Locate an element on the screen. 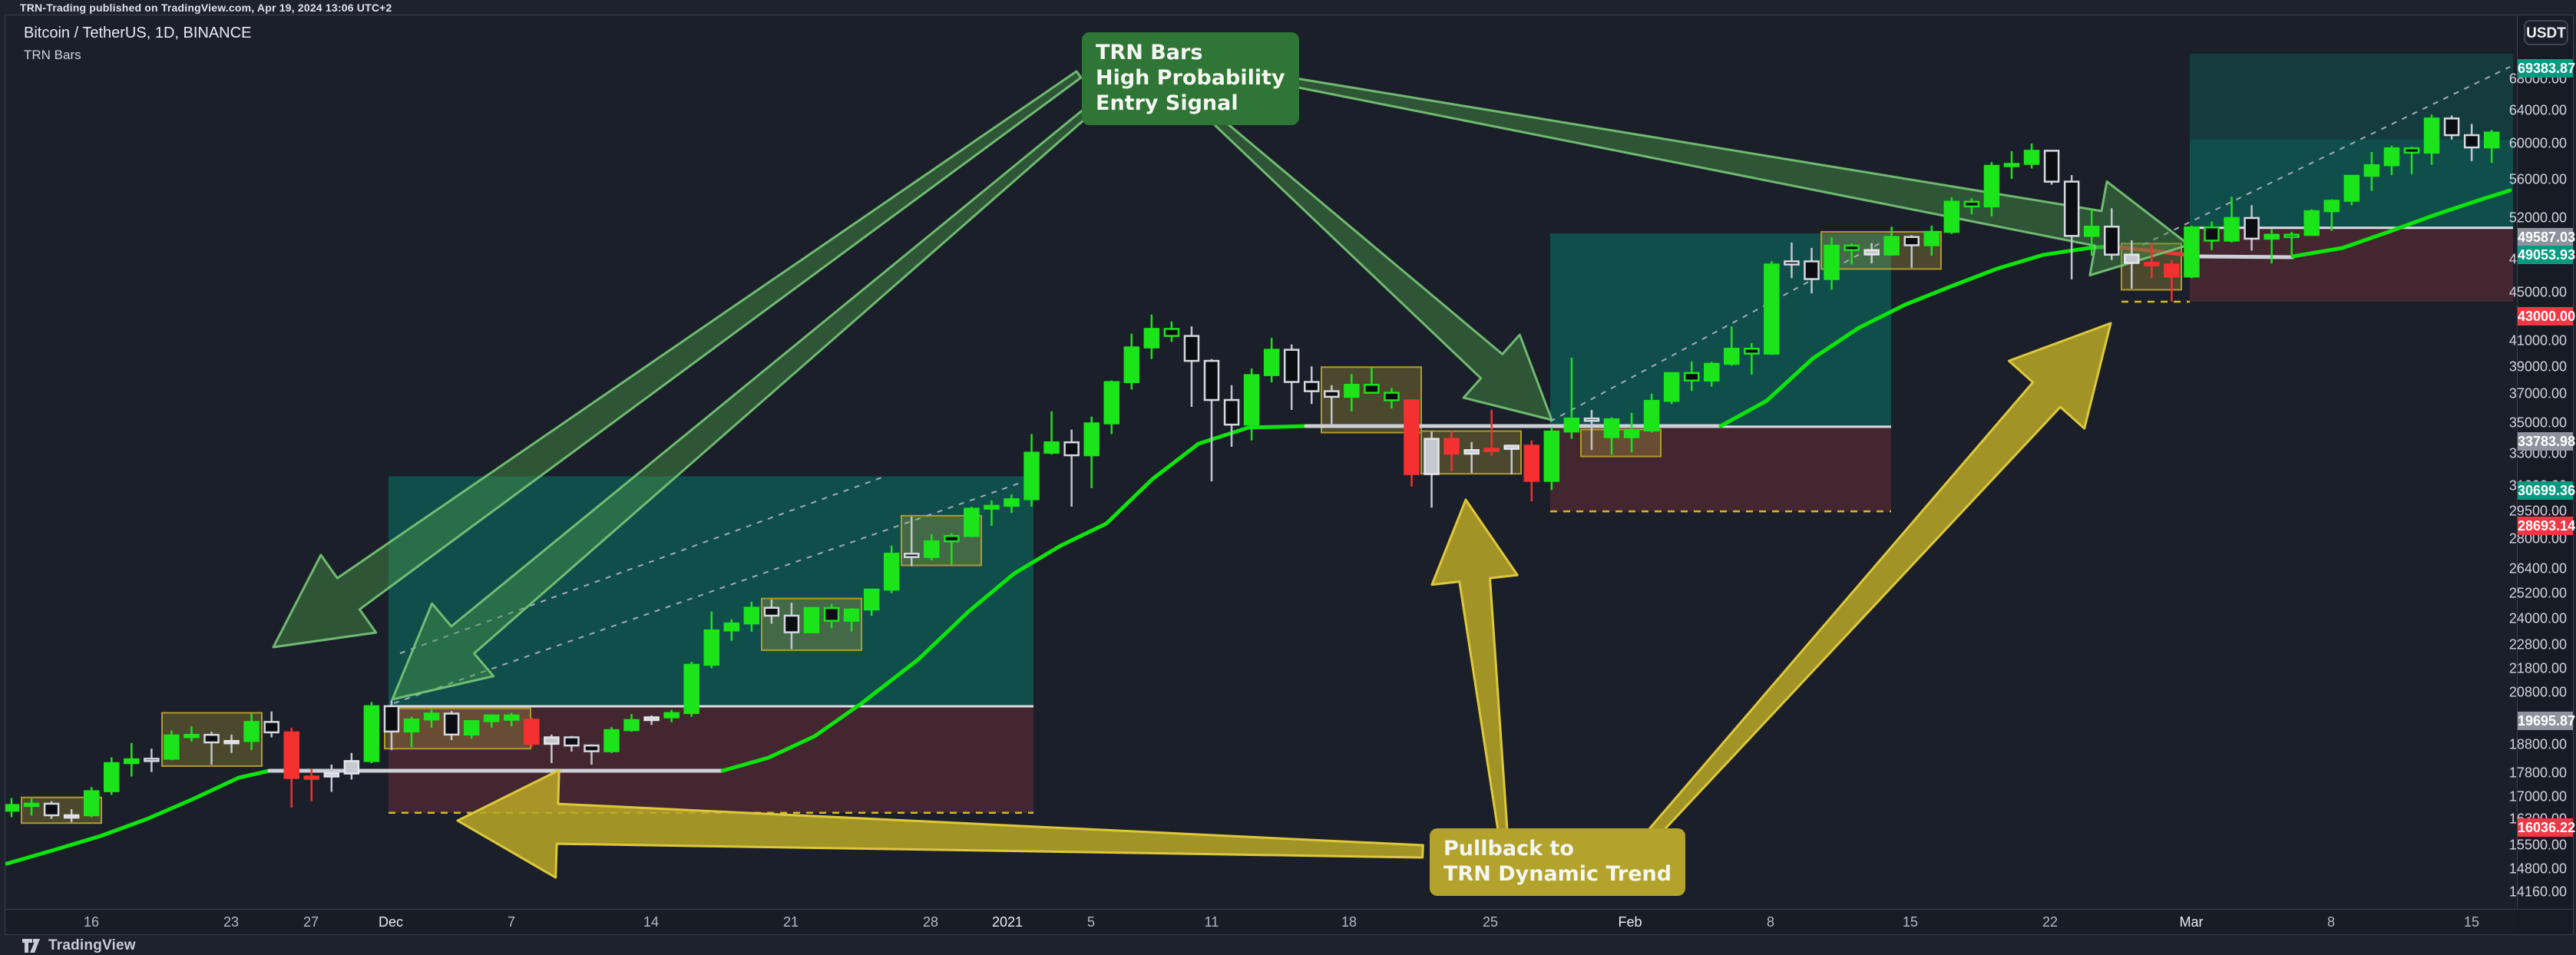  annotation-line: High Probability is located at coordinates (1190, 78).